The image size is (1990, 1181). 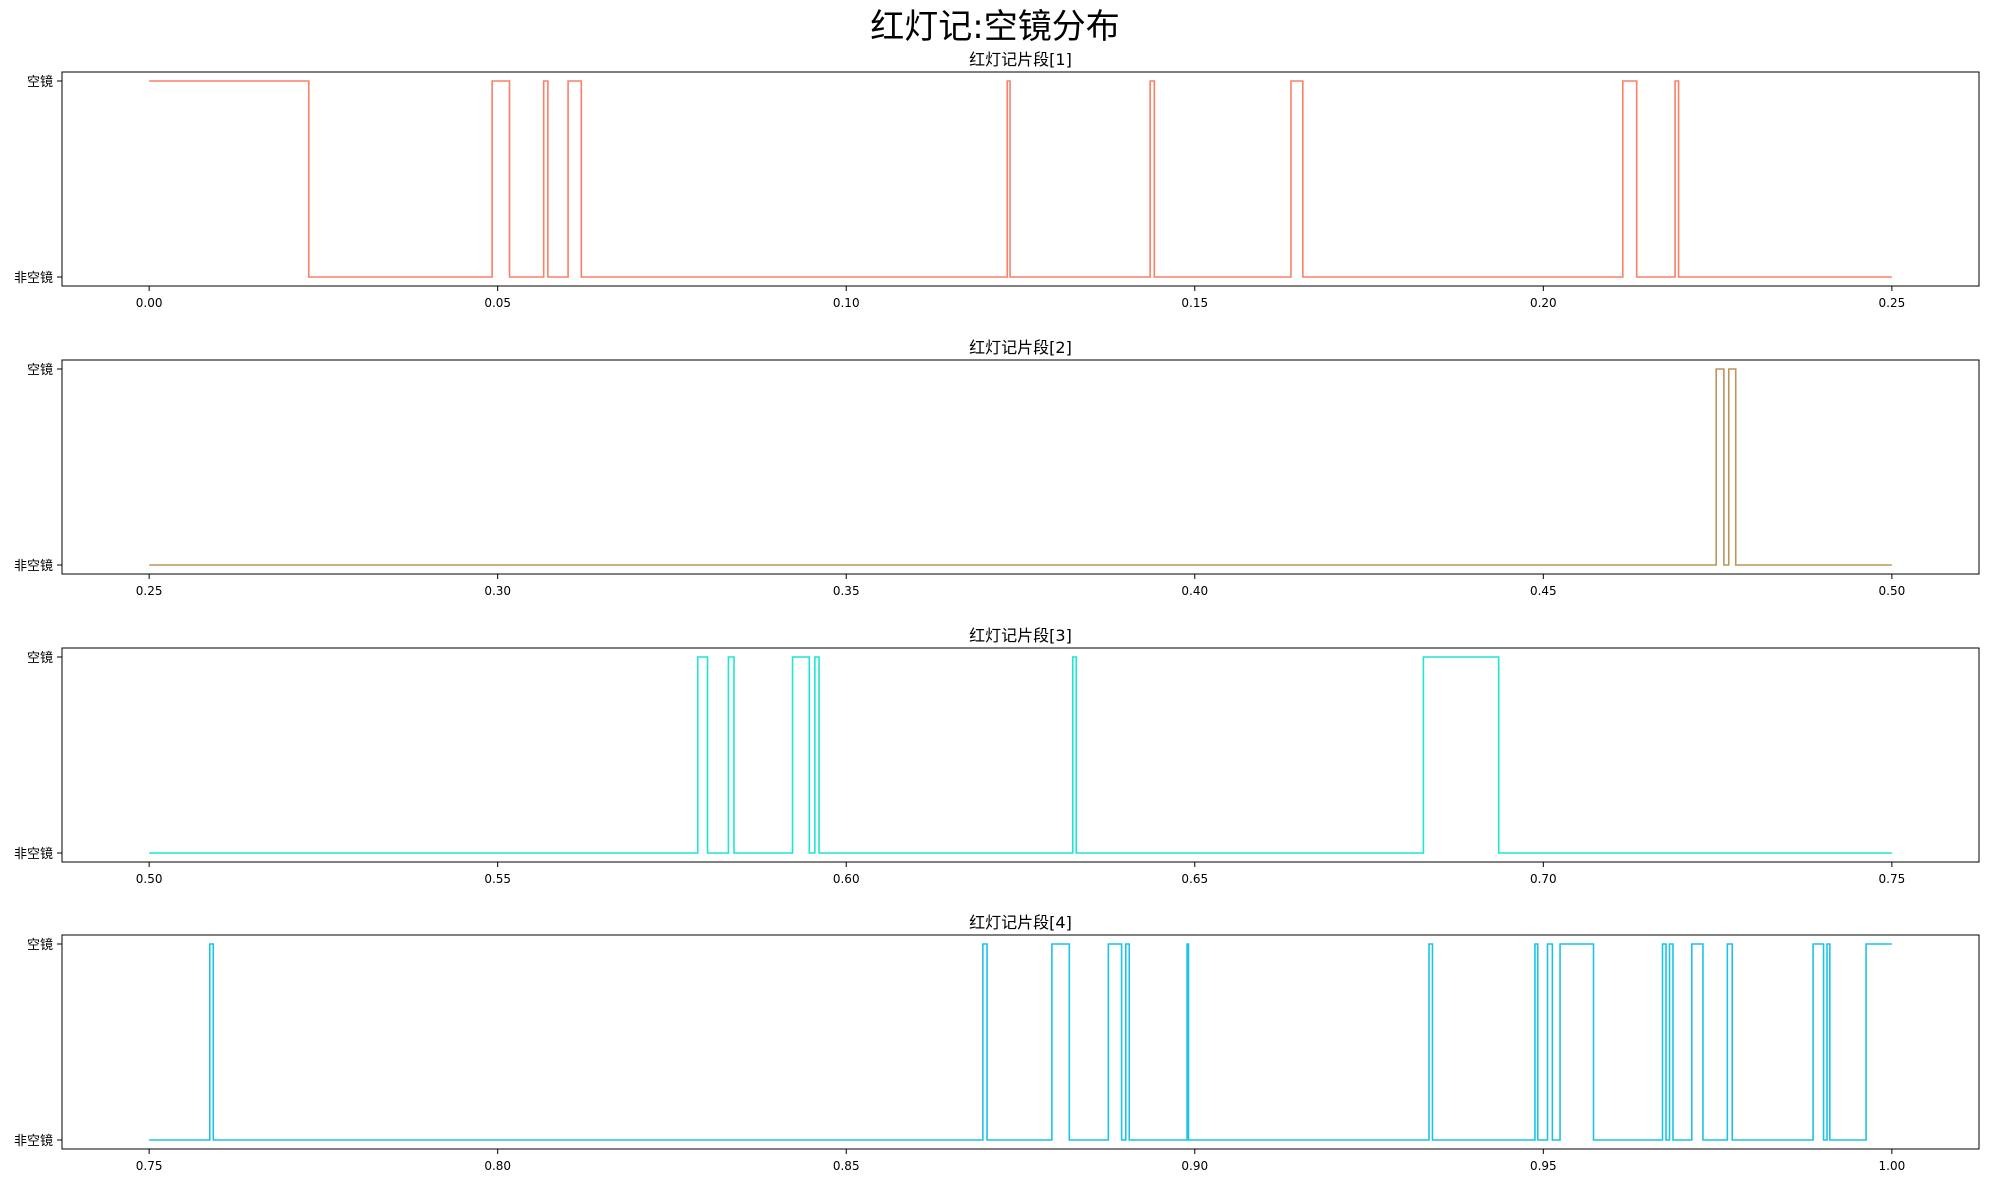 What do you see at coordinates (1543, 303) in the screenshot?
I see `x-tick-label: 0.20` at bounding box center [1543, 303].